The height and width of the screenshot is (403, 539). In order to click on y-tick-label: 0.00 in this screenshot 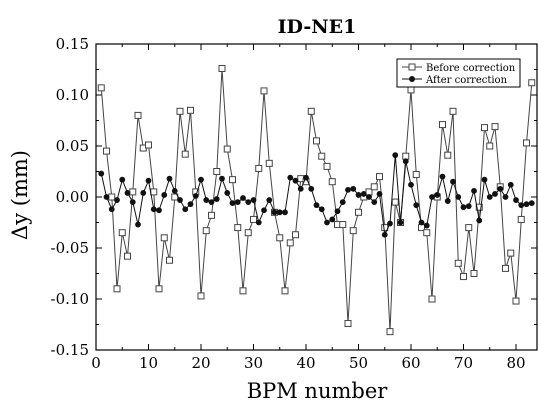, I will do `click(72, 197)`.